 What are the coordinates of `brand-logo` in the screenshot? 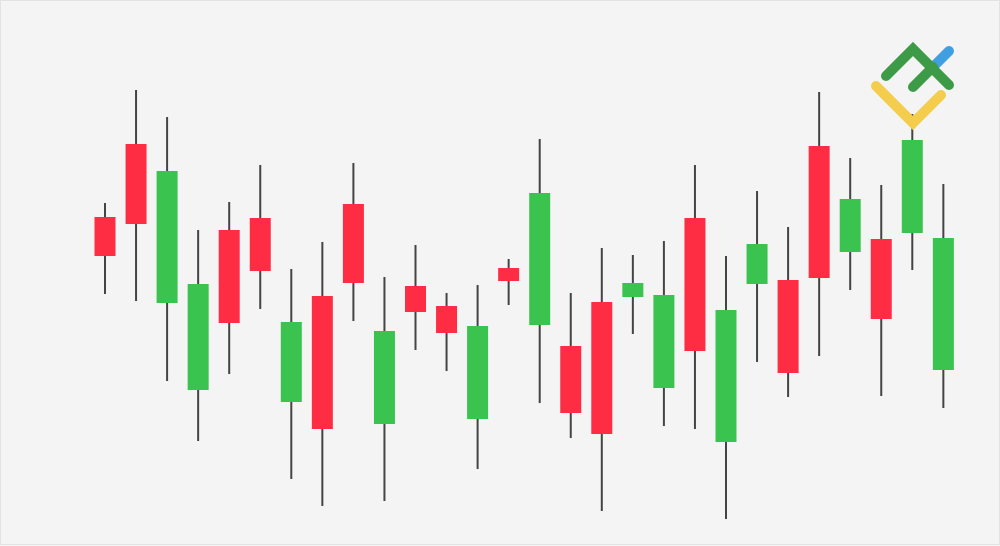 It's located at (912, 86).